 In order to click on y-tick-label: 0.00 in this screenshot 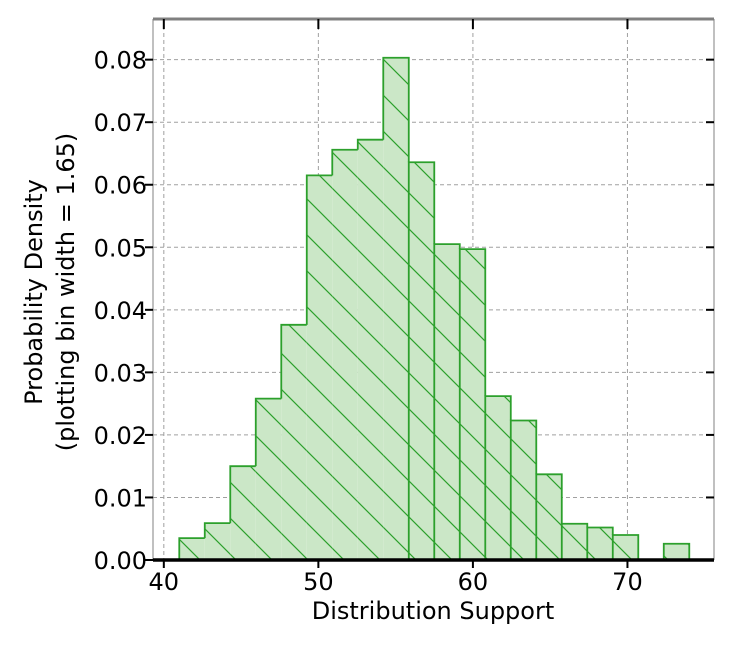, I will do `click(120, 561)`.